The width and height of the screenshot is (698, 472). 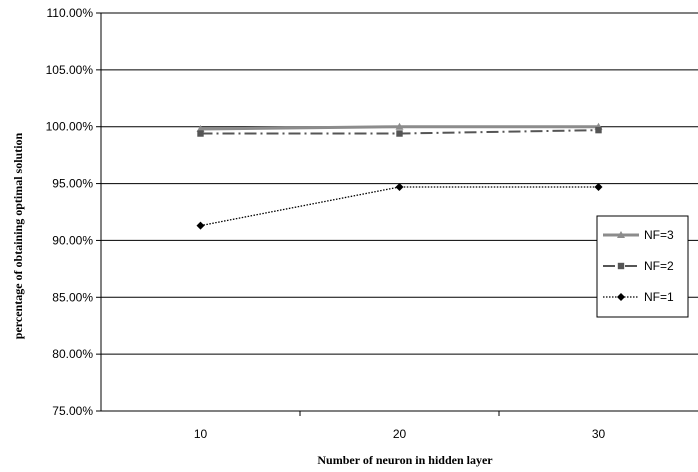 I want to click on x-axis-title: Number of neuron in hidden layer, so click(x=405, y=460).